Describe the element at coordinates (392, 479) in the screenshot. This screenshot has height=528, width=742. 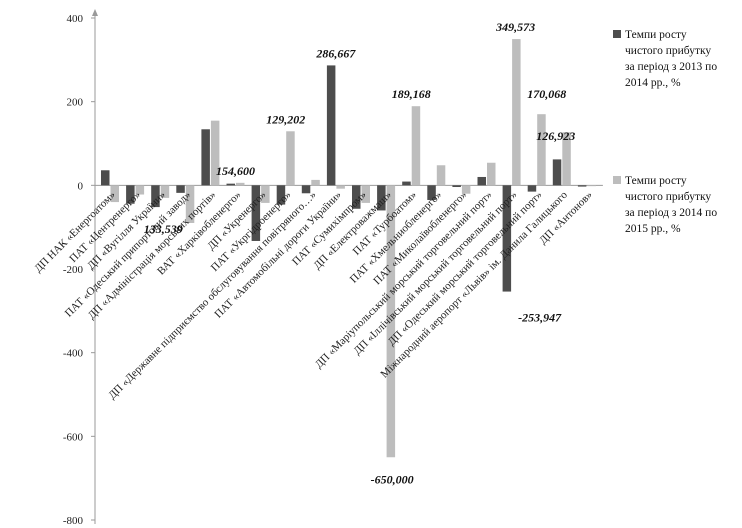
I see `data-label: -650,000` at that location.